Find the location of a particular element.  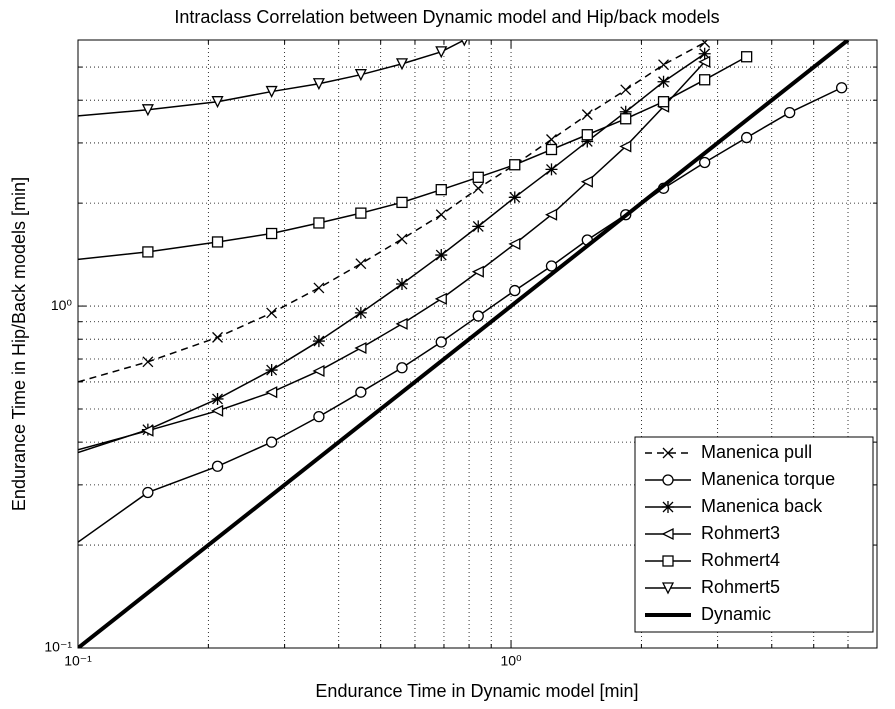

legend-label: Manenica torque is located at coordinates (768, 479).